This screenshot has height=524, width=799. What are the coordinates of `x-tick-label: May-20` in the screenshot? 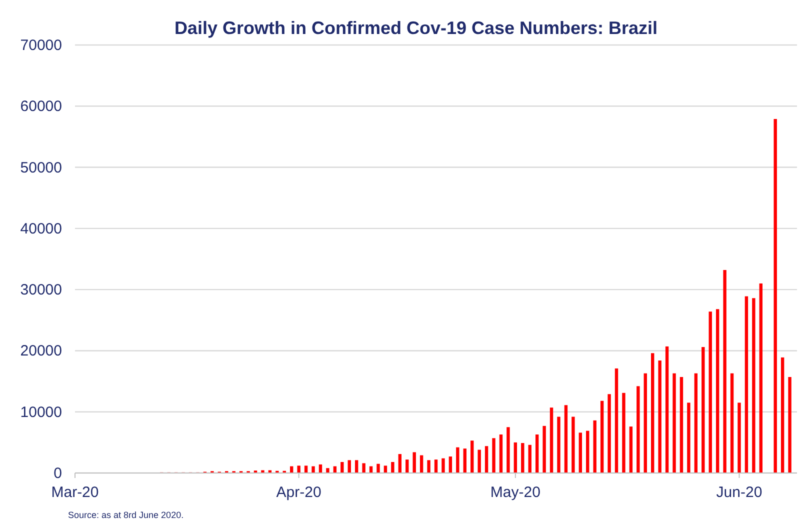 It's located at (515, 492).